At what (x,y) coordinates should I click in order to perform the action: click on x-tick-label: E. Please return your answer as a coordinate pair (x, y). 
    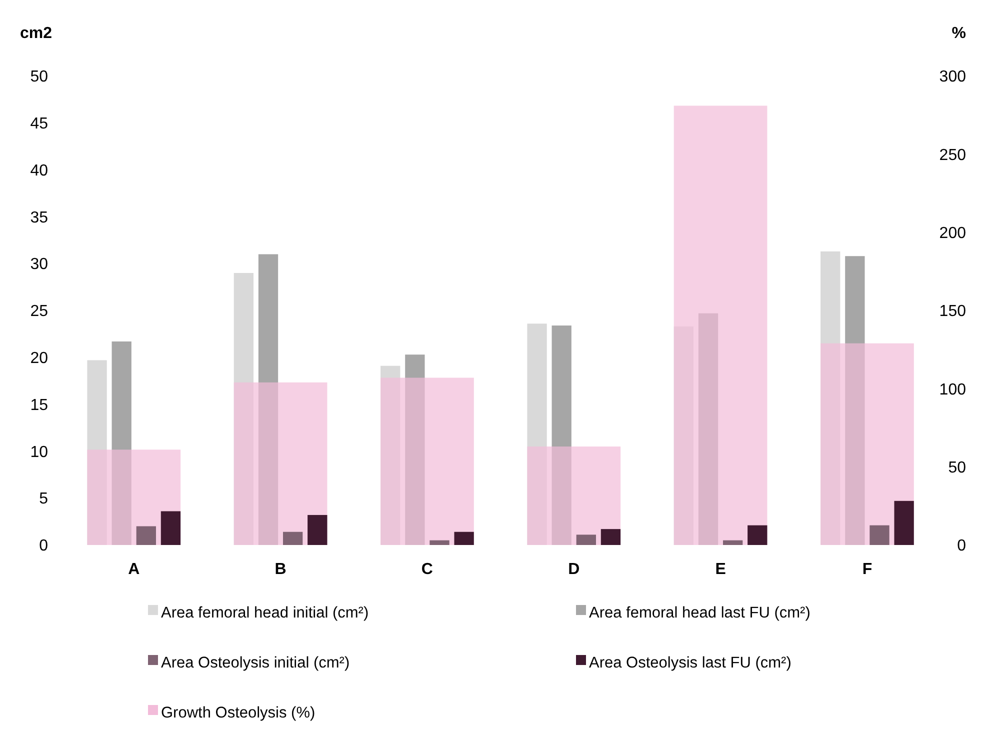
    Looking at the image, I should click on (720, 569).